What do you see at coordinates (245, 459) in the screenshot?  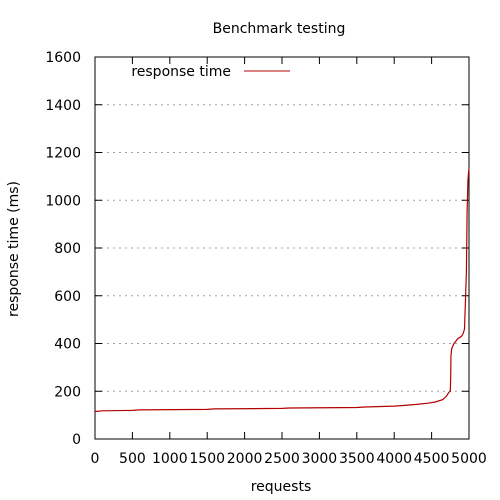 I see `x-tick-label: 2000` at bounding box center [245, 459].